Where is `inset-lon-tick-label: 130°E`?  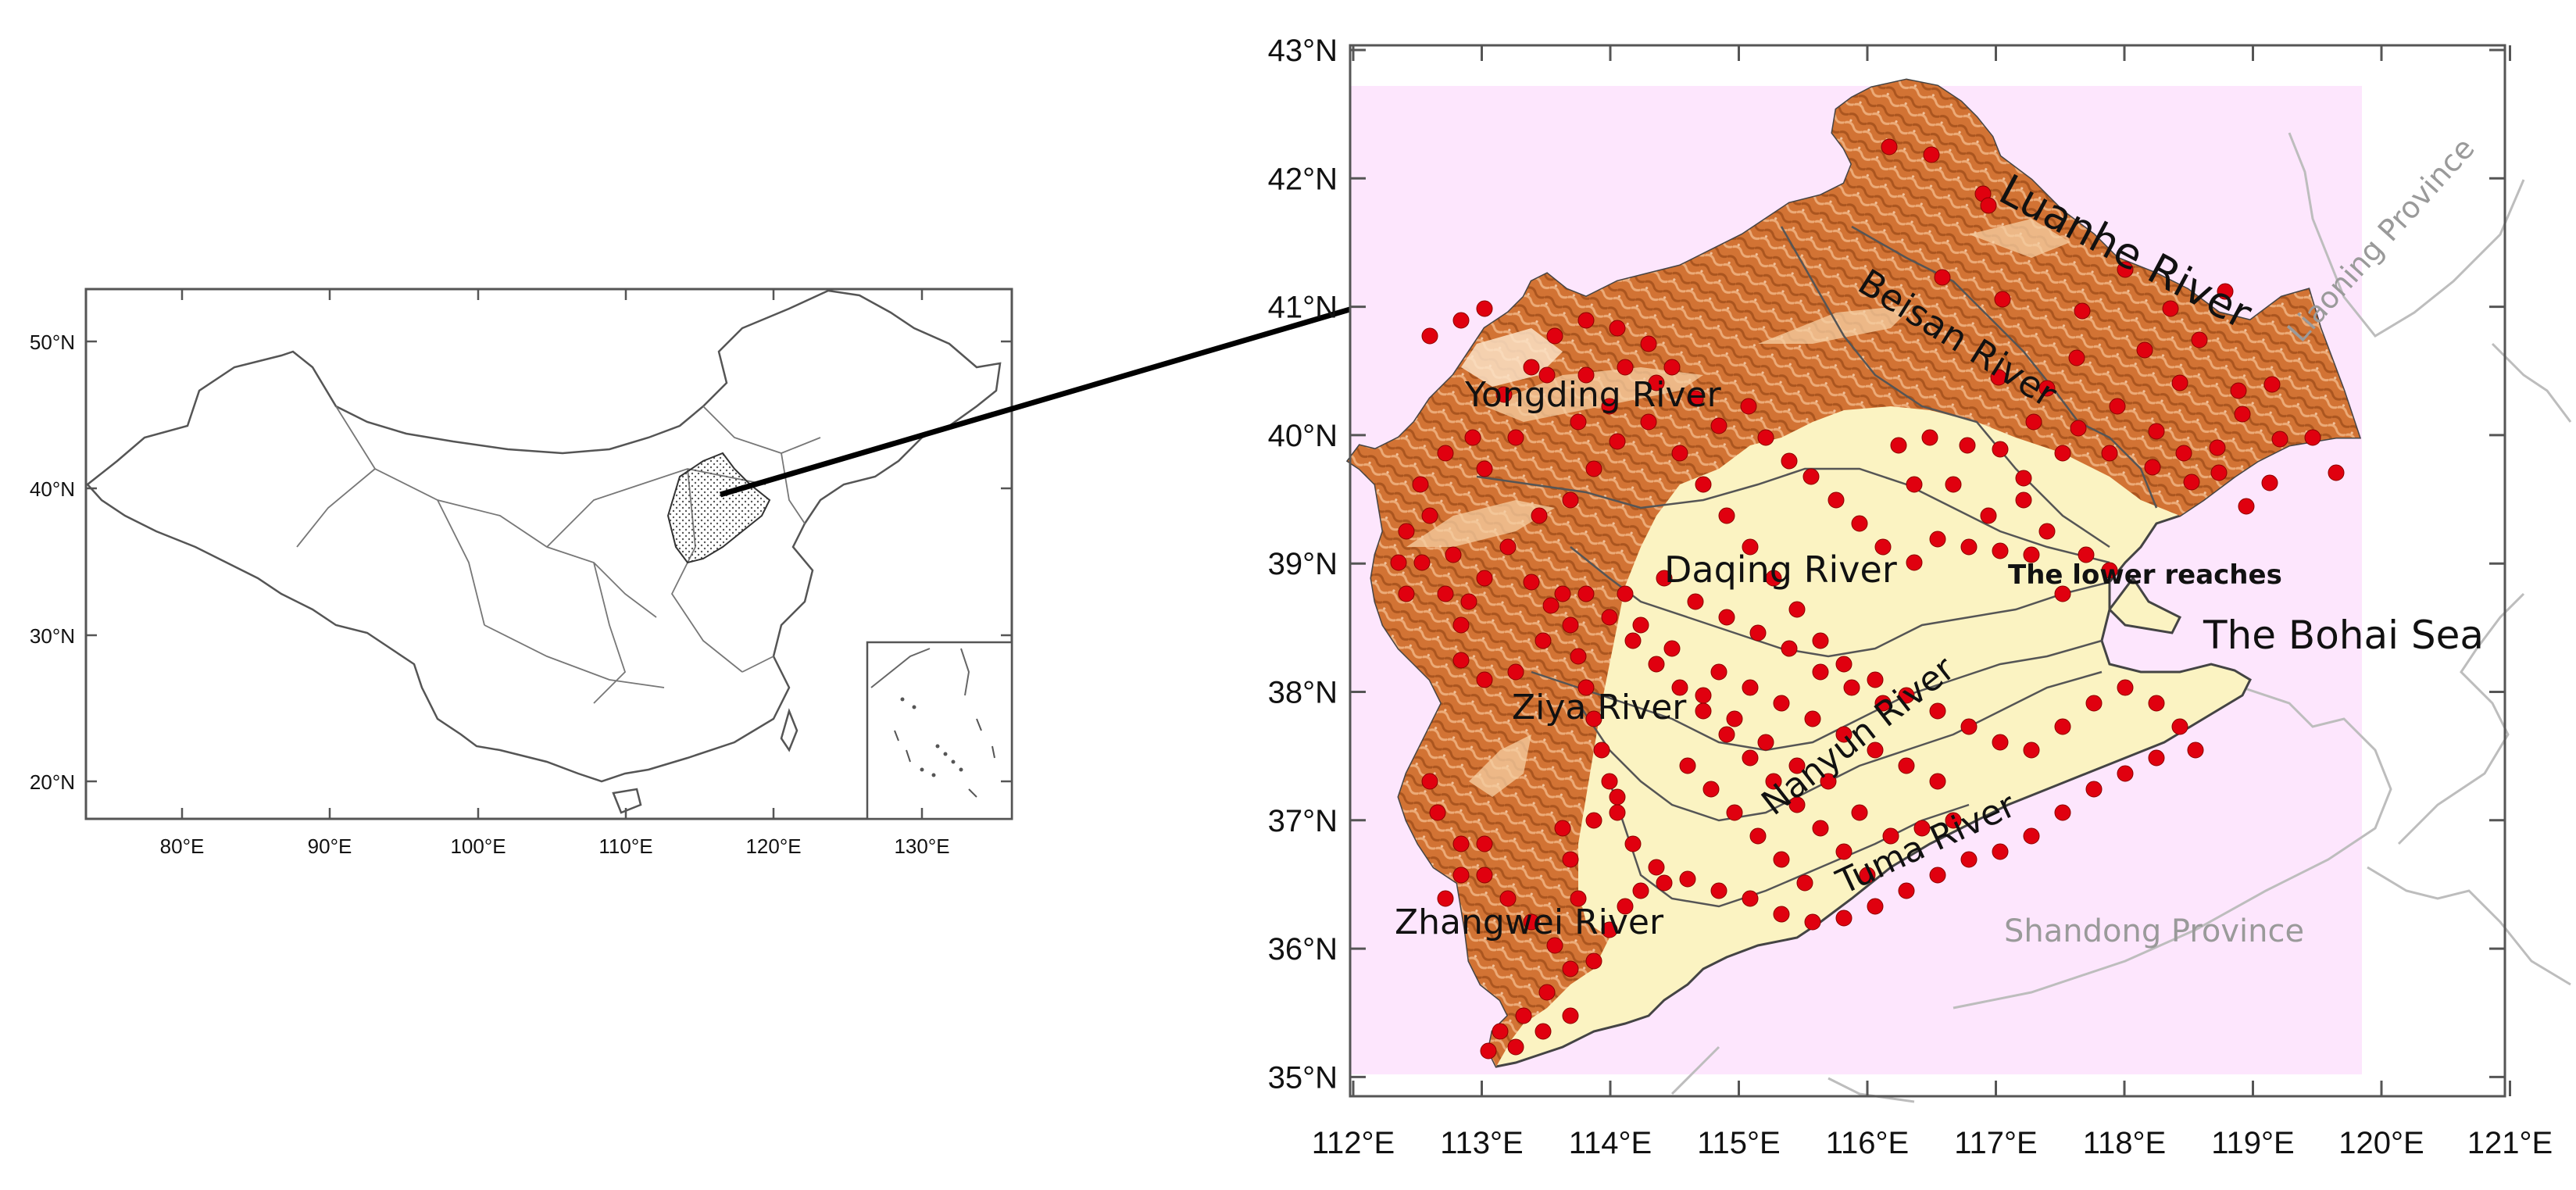 inset-lon-tick-label: 130°E is located at coordinates (922, 846).